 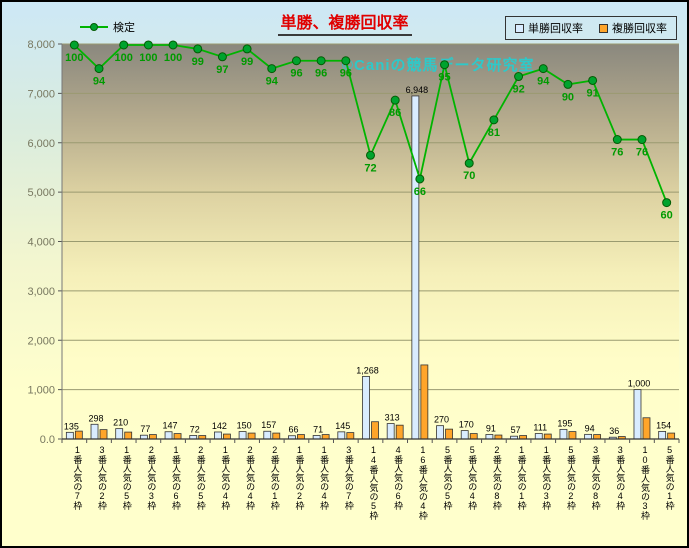 What do you see at coordinates (170, 426) in the screenshot?
I see `bar-value-label: 147` at bounding box center [170, 426].